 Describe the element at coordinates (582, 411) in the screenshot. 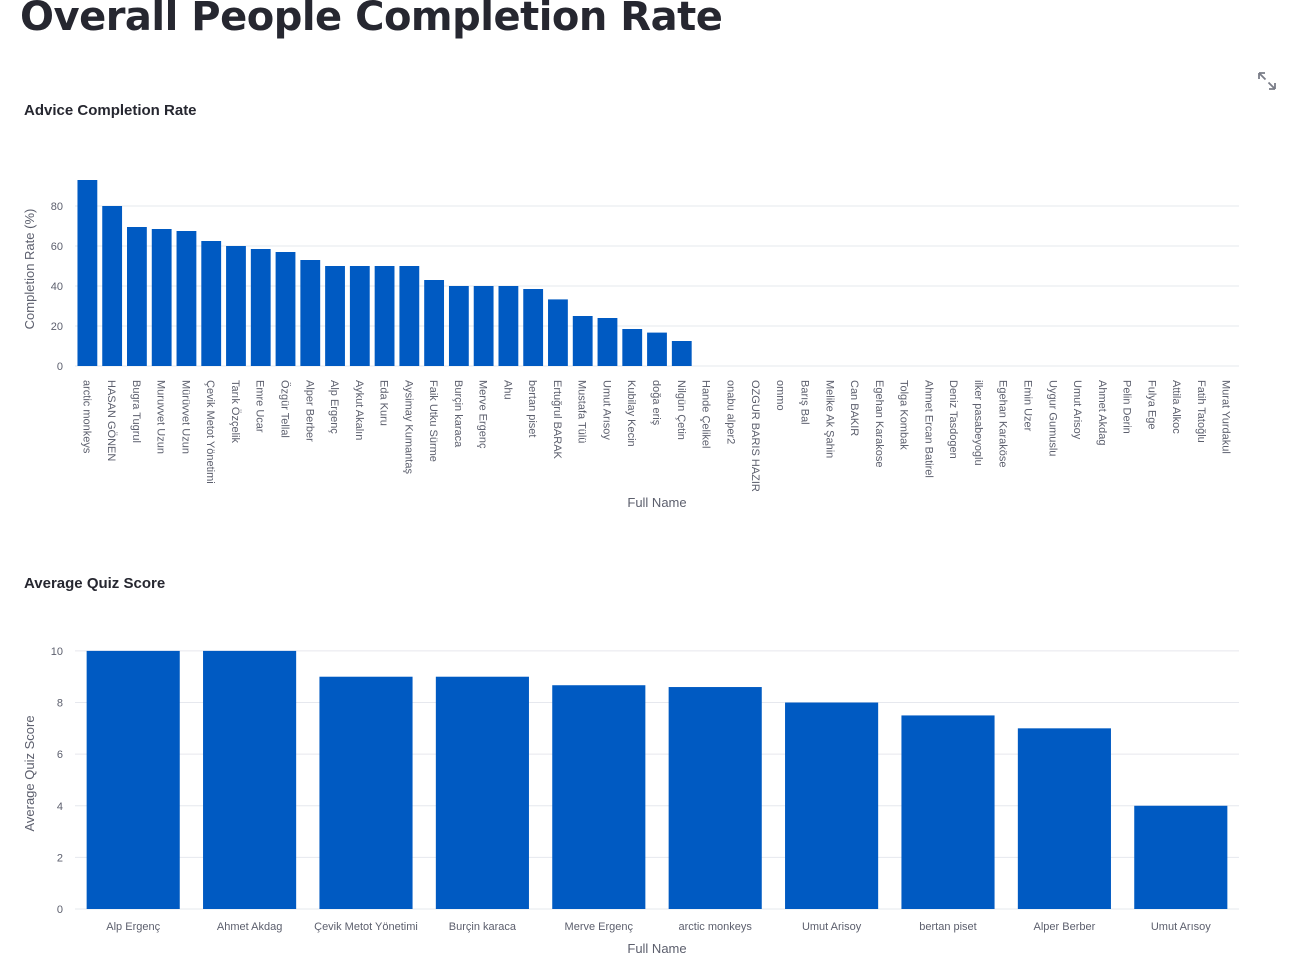

I see `x-tick-label: Mustafa Tülü` at that location.